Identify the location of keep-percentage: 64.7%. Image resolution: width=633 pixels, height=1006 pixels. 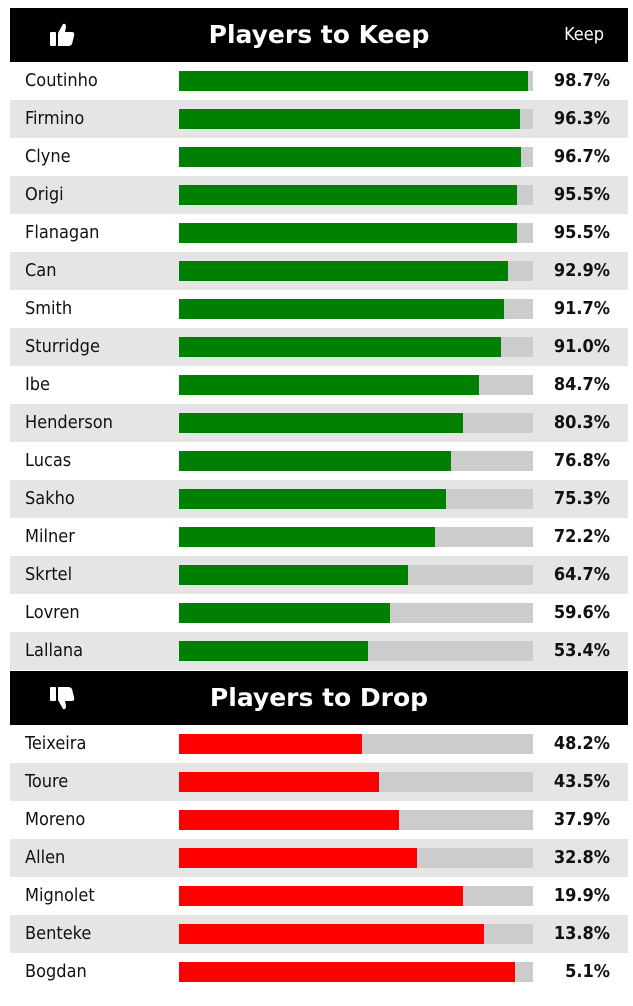
(581, 574).